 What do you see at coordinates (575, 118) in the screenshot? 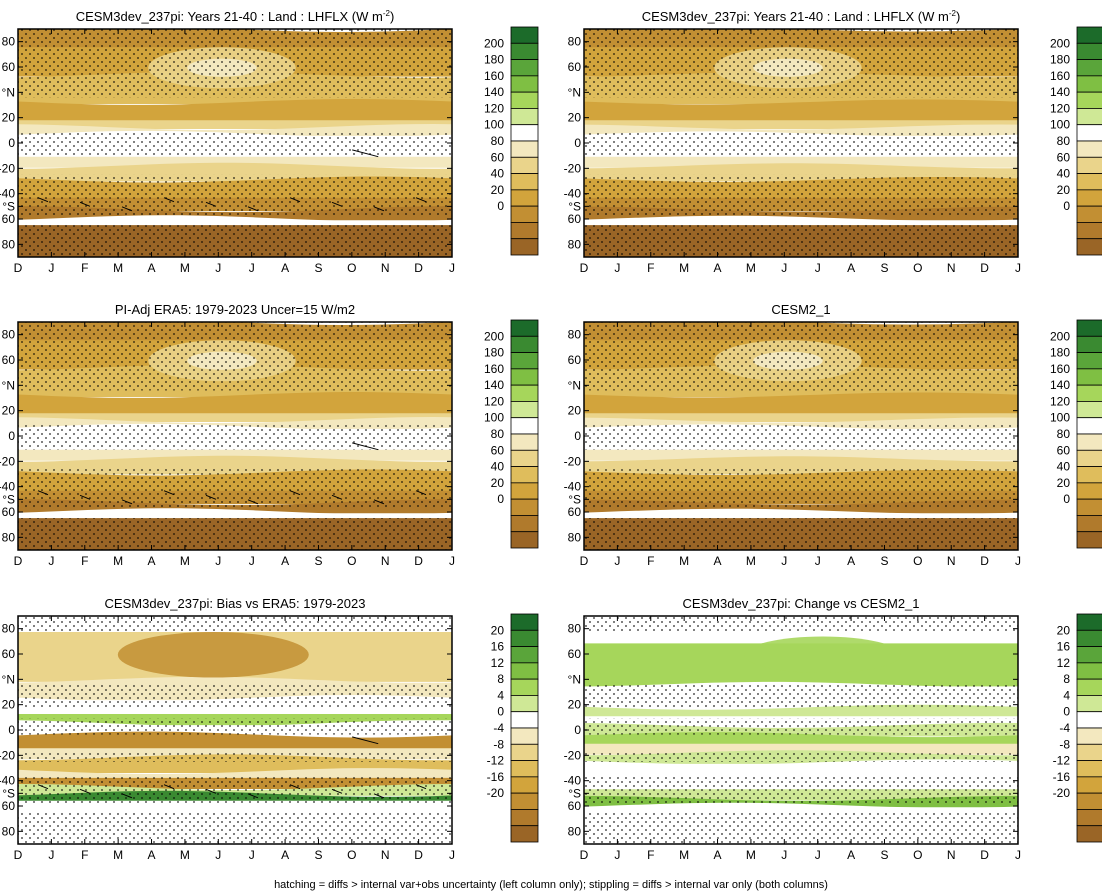
I see `y-tick-label: 20` at bounding box center [575, 118].